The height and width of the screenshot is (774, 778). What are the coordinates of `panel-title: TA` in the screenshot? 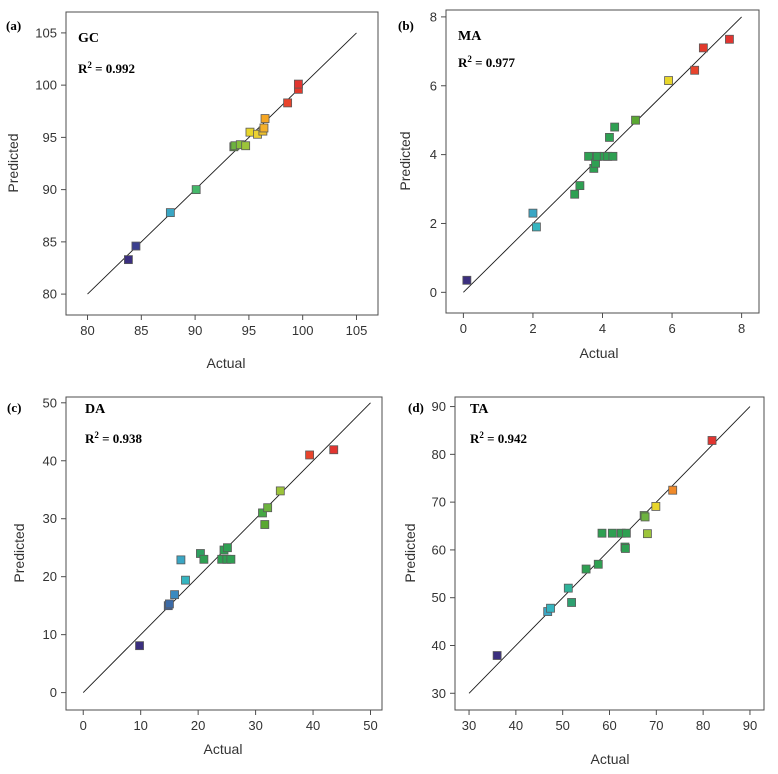 It's located at (479, 409).